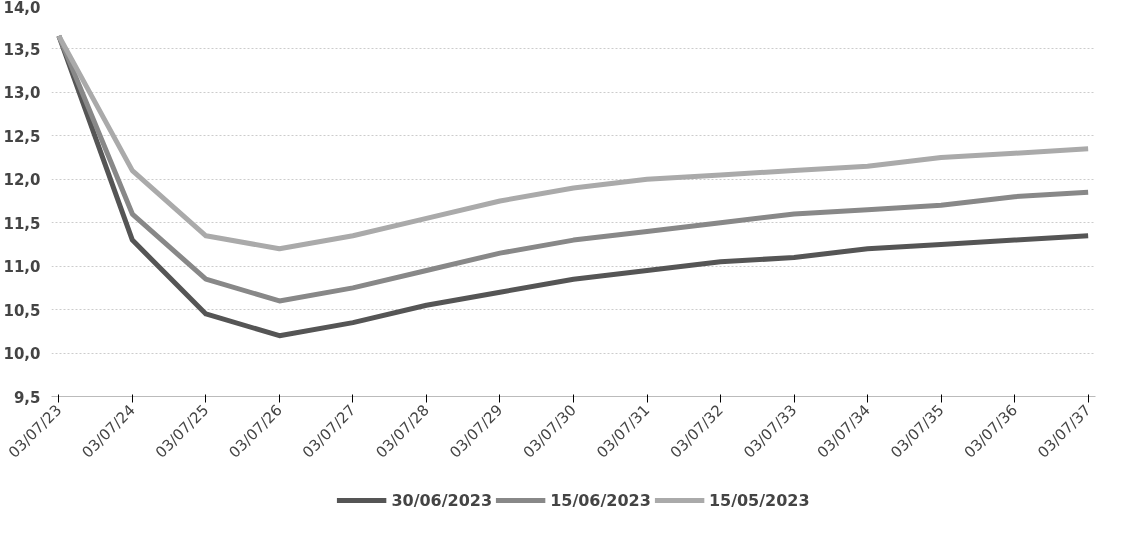 The width and height of the screenshot is (1123, 560). Describe the element at coordinates (22, 136) in the screenshot. I see `y-tick-label: 12,5` at that location.